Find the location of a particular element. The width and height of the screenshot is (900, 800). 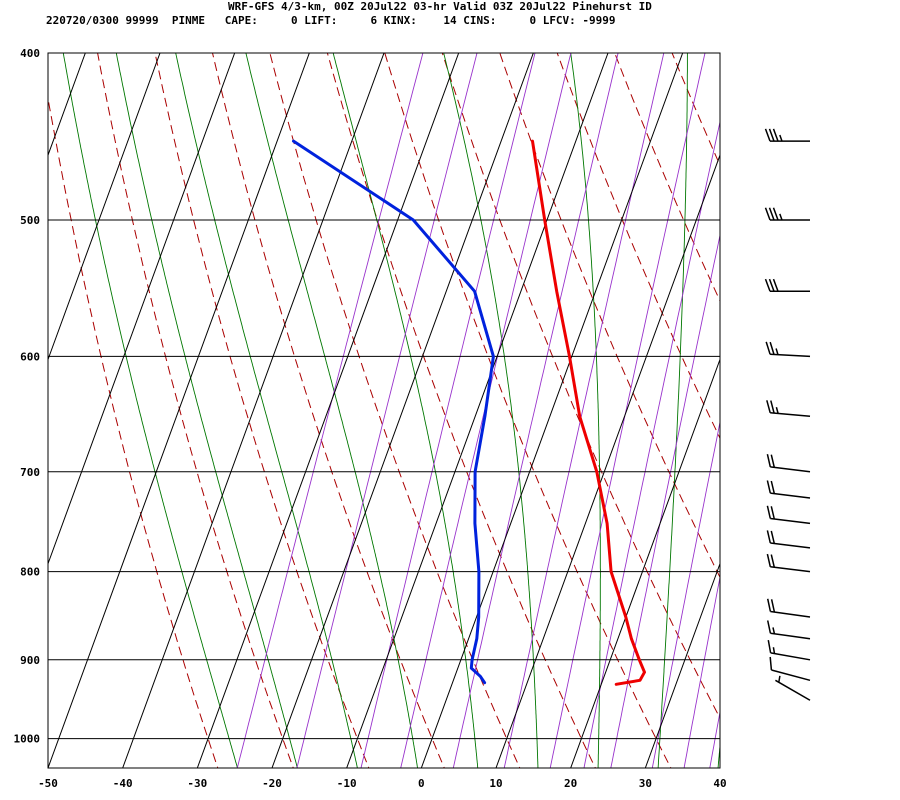

temperature-tick-label: 20 is located at coordinates (570, 783).